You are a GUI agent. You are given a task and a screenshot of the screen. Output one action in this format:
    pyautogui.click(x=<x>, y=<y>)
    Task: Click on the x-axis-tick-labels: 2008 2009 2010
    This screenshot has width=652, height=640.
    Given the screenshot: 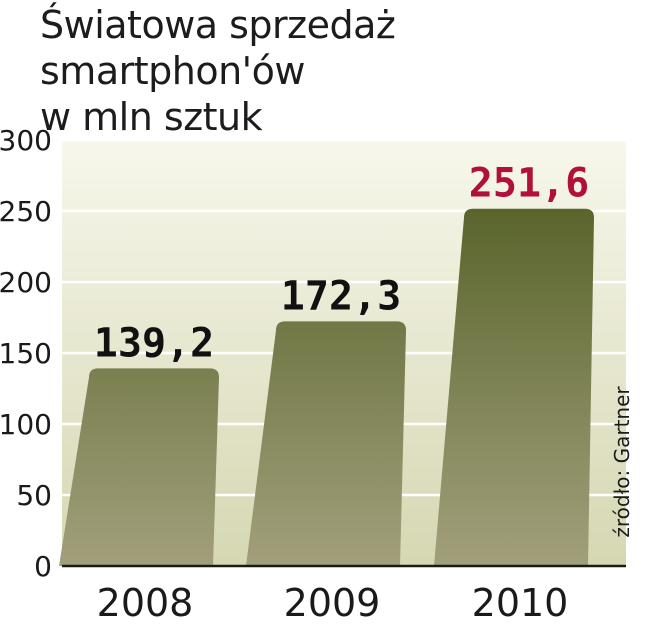 What is the action you would take?
    pyautogui.click(x=333, y=603)
    